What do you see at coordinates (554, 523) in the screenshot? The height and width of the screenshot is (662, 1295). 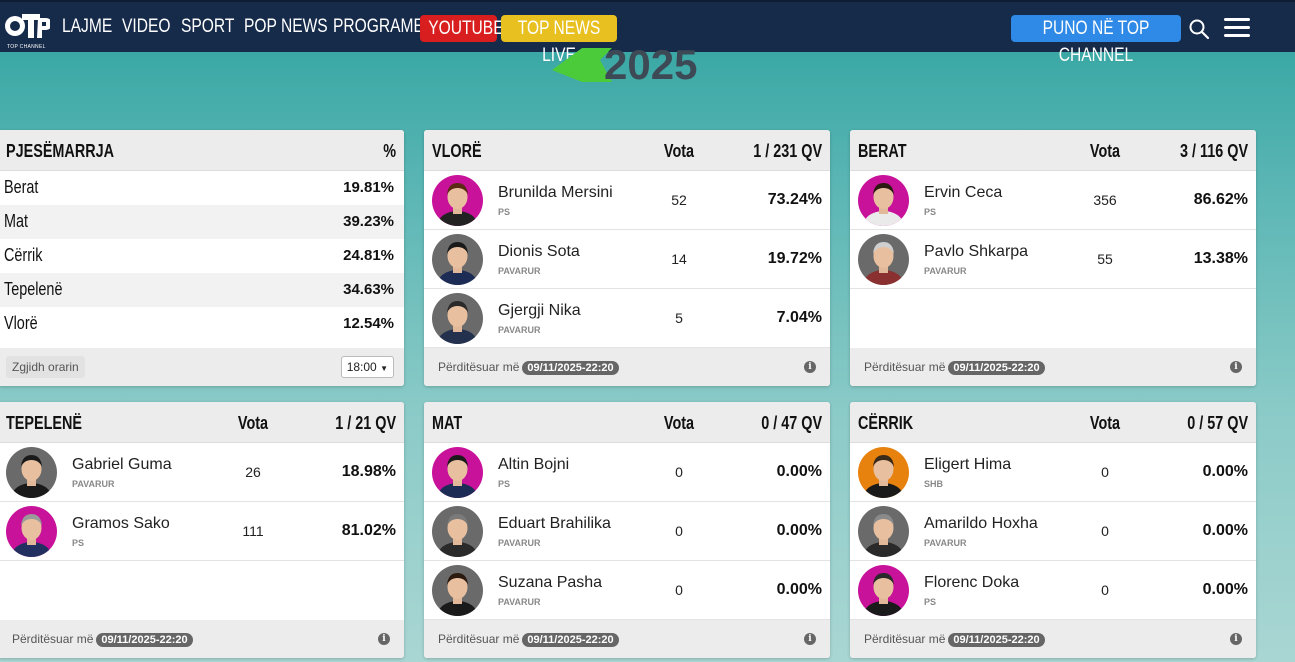 I see `candidate-name: Eduart Brahilika` at bounding box center [554, 523].